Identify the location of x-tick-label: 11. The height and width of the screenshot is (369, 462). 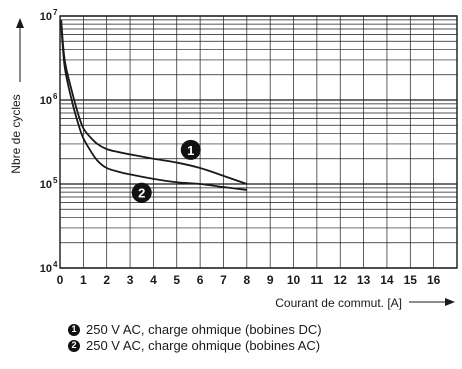
(317, 280).